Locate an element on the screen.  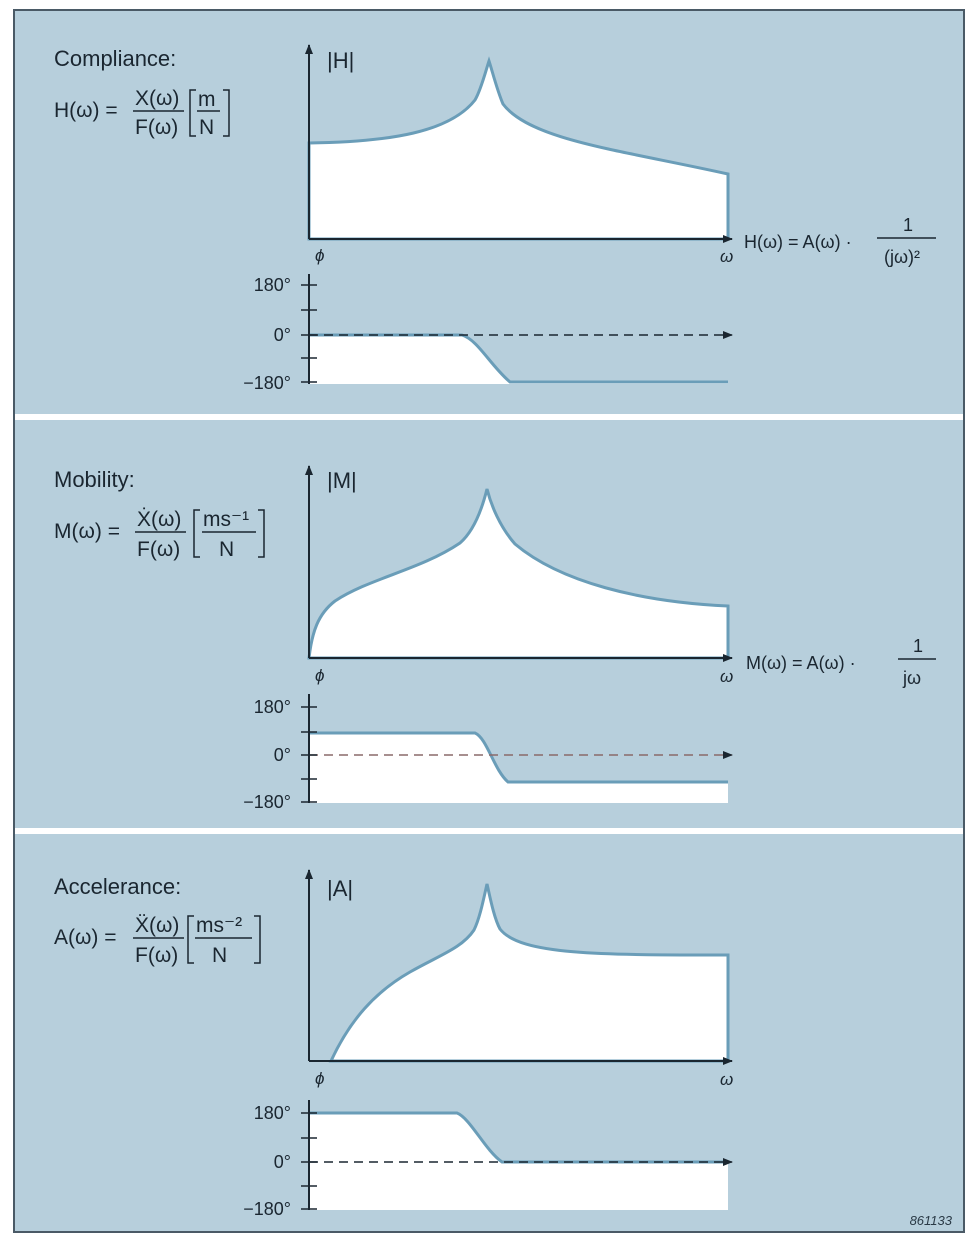
compliance-relation: H(ω) = A(ω) · 1 (jω)² is located at coordinates (840, 241).